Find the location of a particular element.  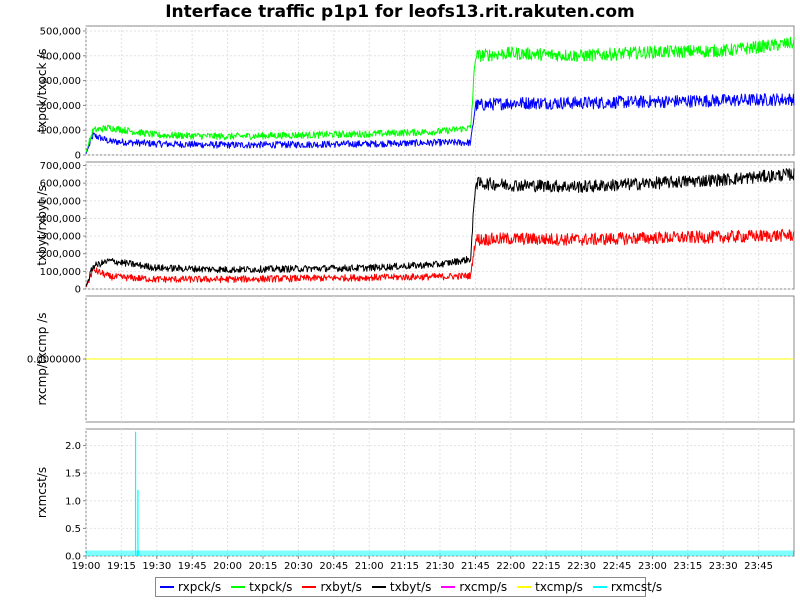

panel-1-ytick-label: 400,000 is located at coordinates (60, 56).